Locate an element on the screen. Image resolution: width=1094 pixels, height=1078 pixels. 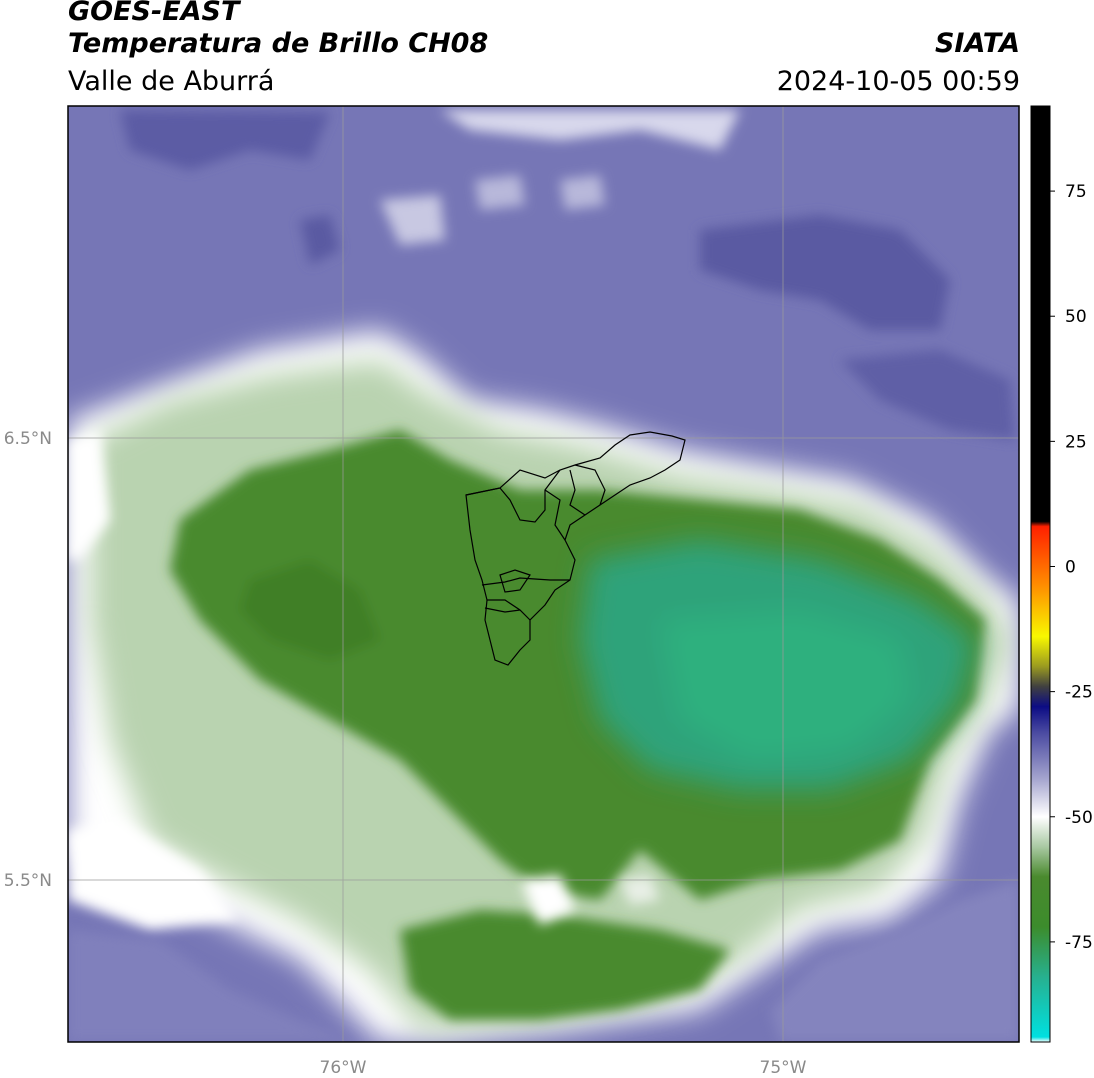
clear-sky-light-patches is located at coordinates (560, 177).